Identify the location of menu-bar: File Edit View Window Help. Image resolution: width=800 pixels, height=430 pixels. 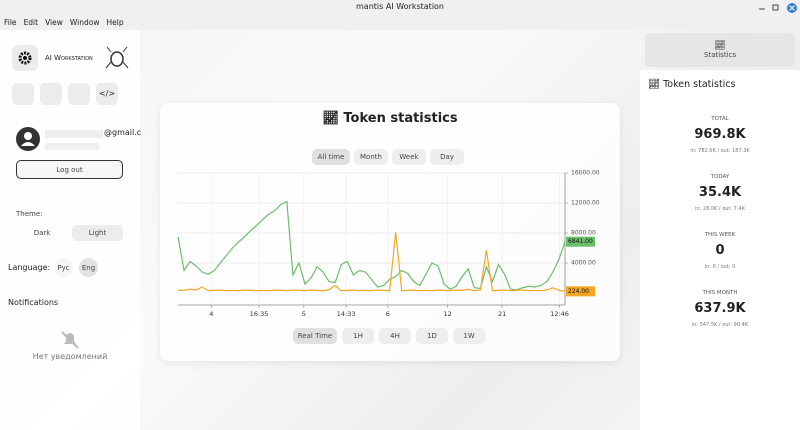
(400, 22).